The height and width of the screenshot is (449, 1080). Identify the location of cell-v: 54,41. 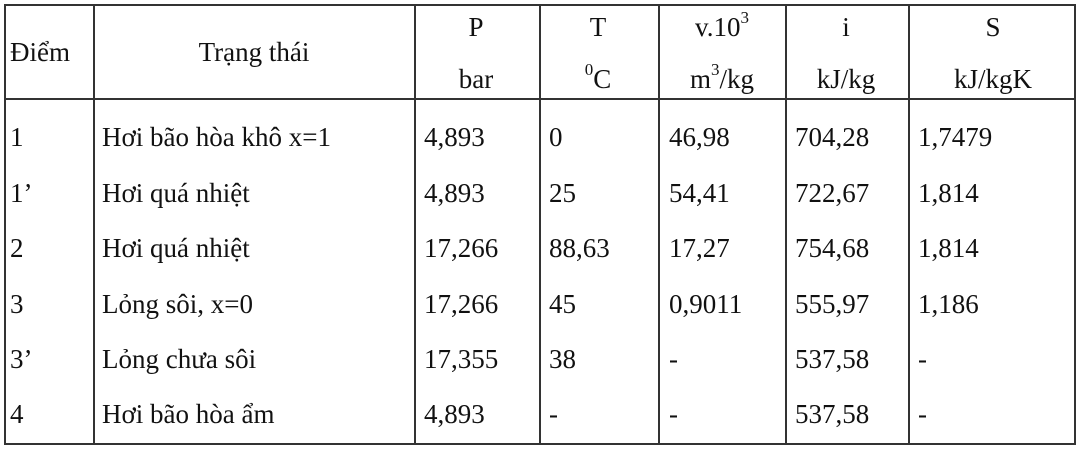
(699, 193).